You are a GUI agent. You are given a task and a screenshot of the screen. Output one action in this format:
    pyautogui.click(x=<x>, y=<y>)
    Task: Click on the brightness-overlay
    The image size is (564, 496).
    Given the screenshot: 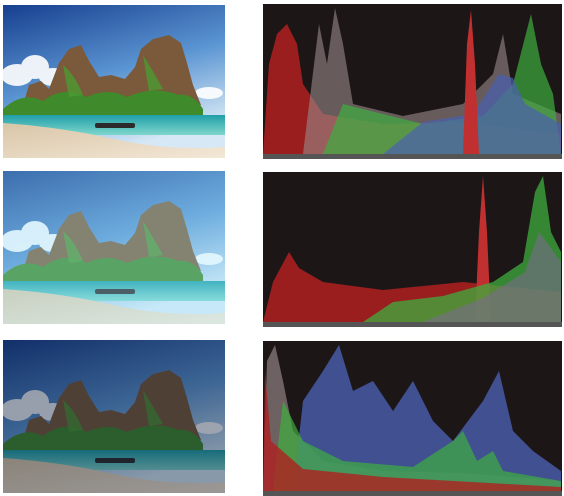 What is the action you would take?
    pyautogui.click(x=114, y=247)
    